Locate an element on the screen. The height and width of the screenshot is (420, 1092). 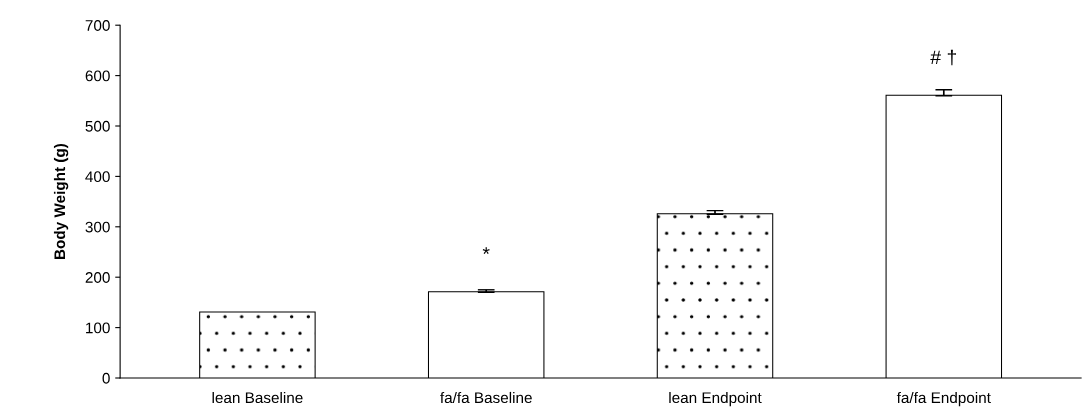
y-tick-label: 400 is located at coordinates (97, 177).